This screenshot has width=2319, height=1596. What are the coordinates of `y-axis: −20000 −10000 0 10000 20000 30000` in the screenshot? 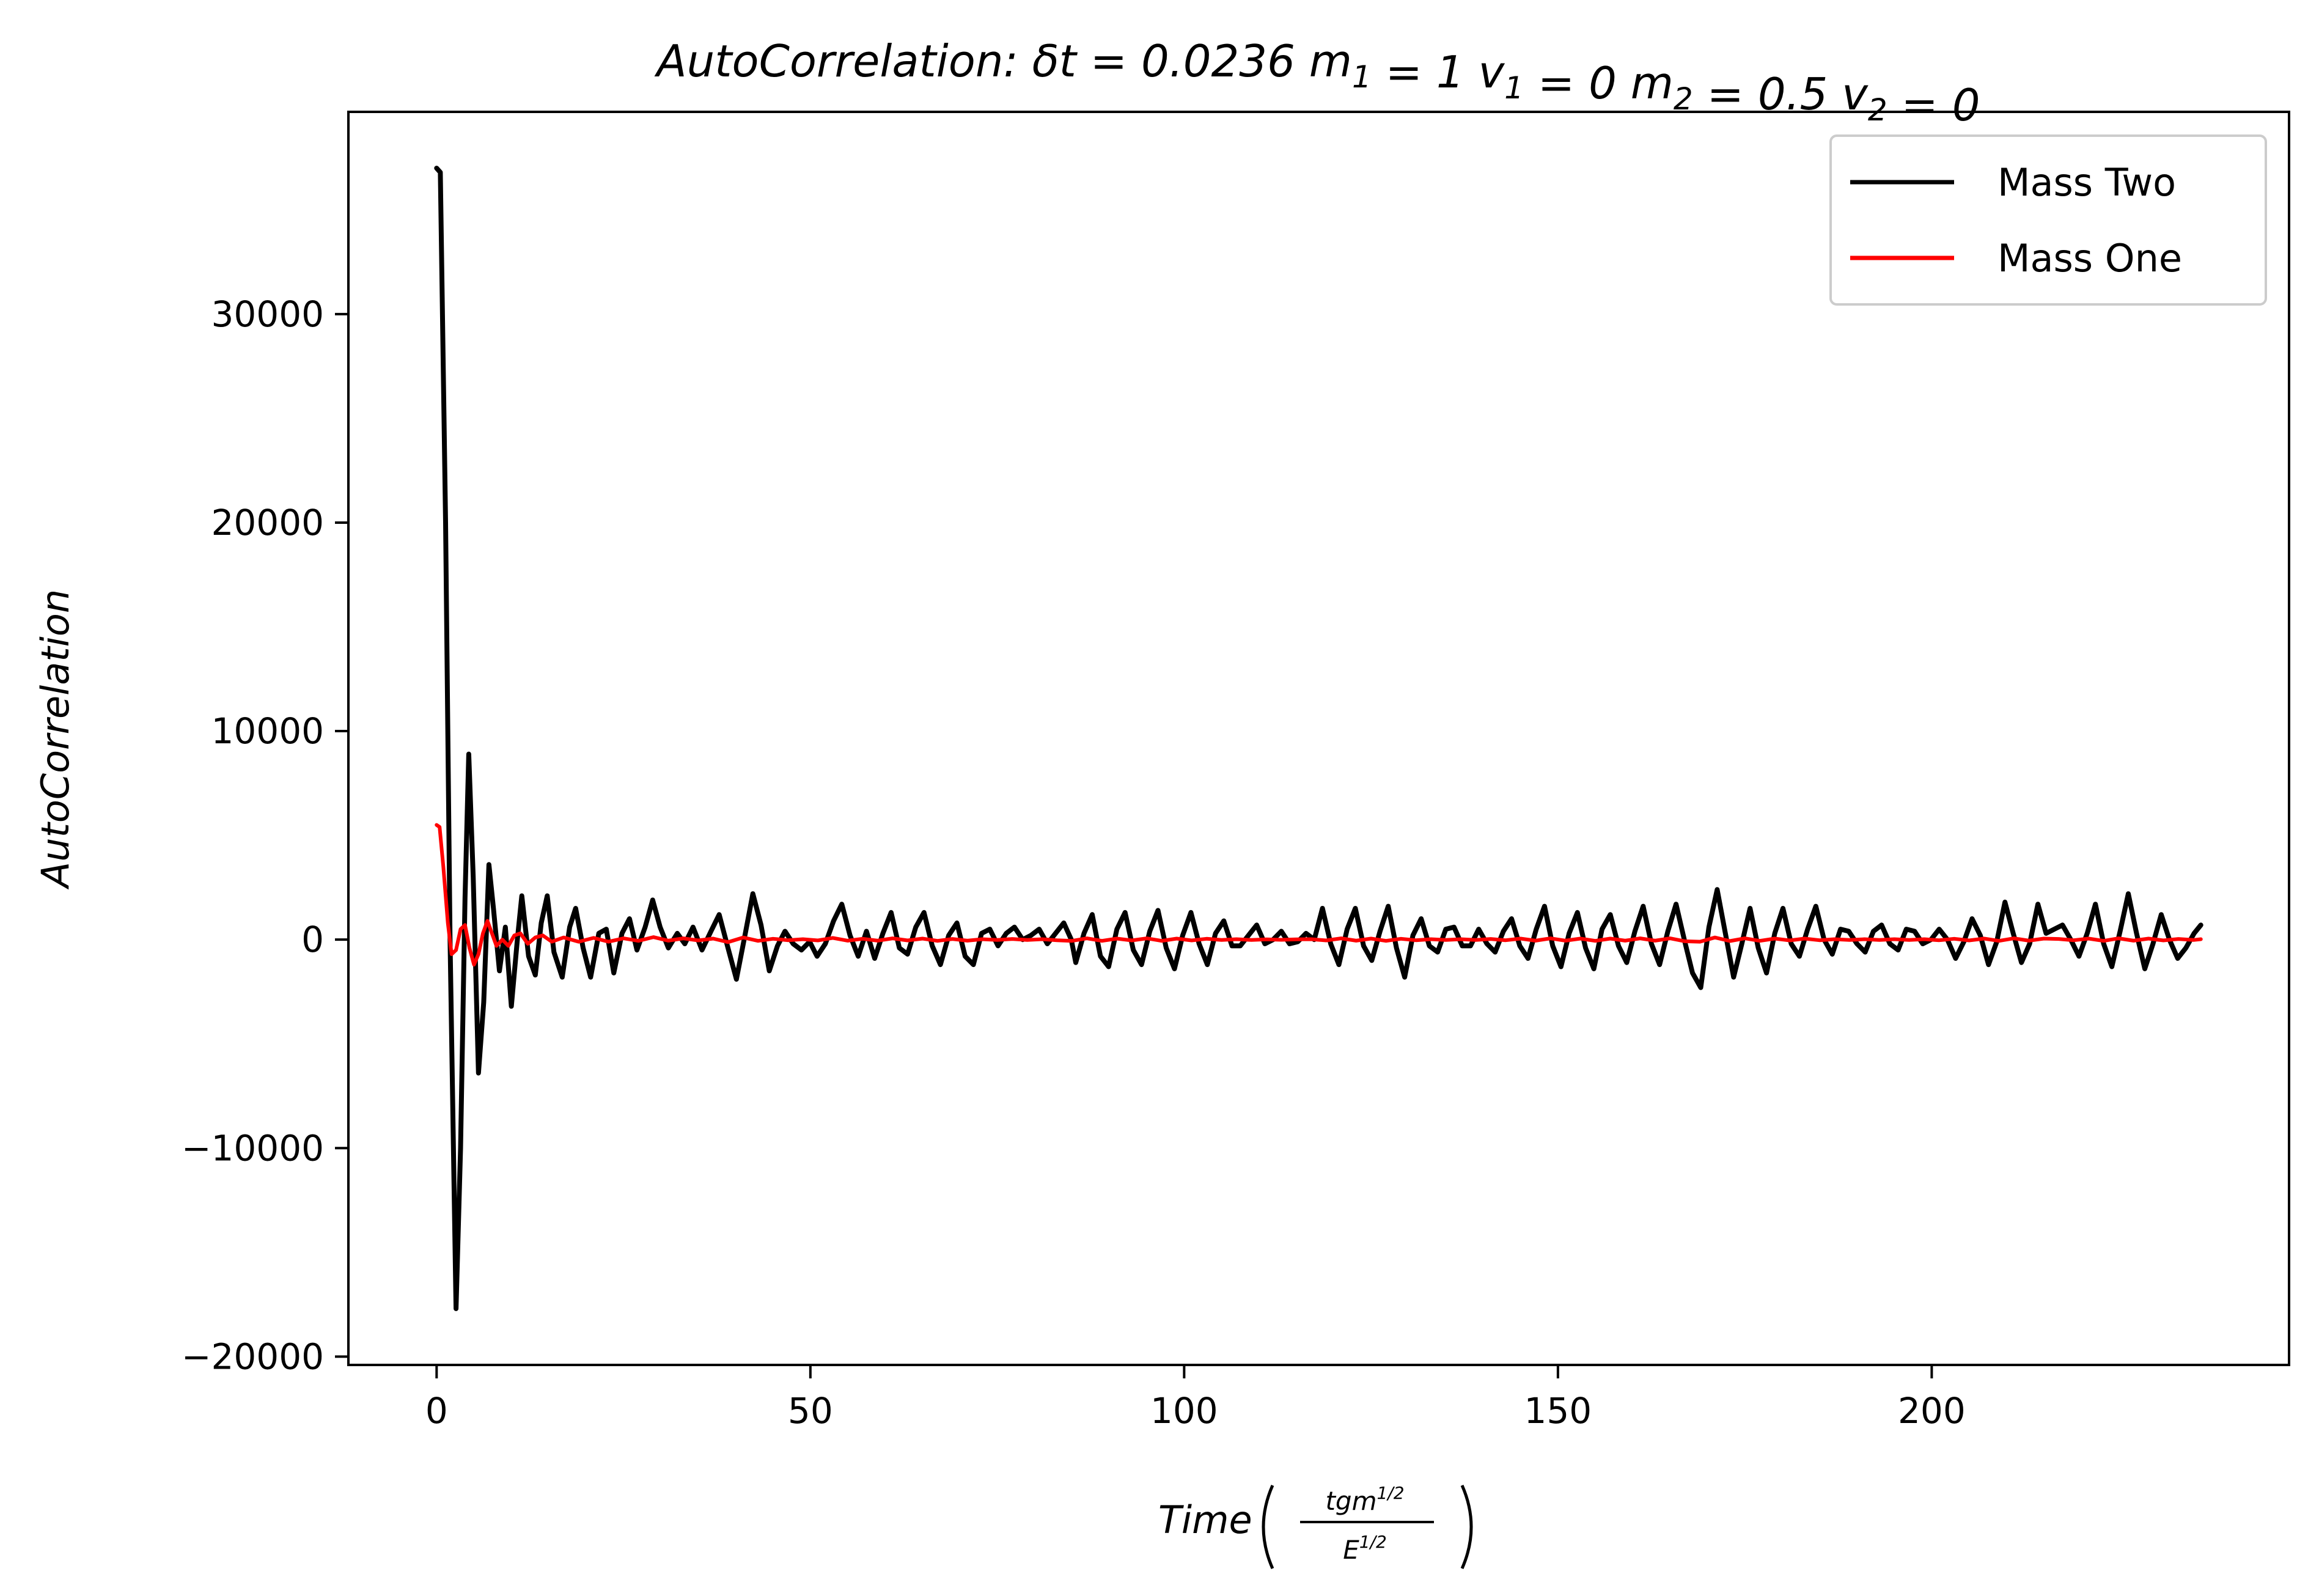 It's located at (265, 835).